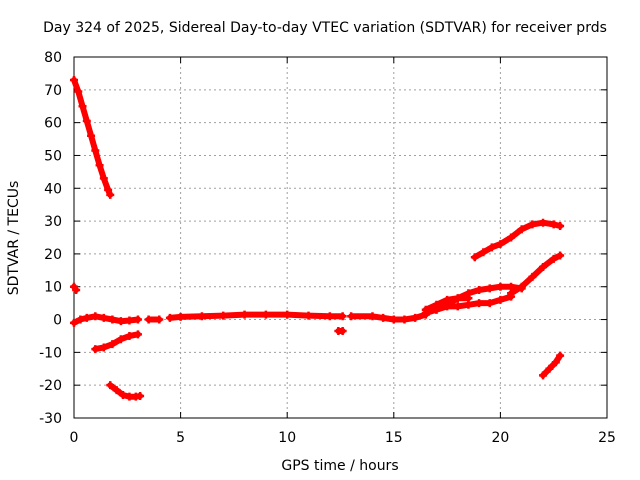 This screenshot has height=480, width=640. Describe the element at coordinates (53, 255) in the screenshot. I see `y-tick-label: 20` at that location.